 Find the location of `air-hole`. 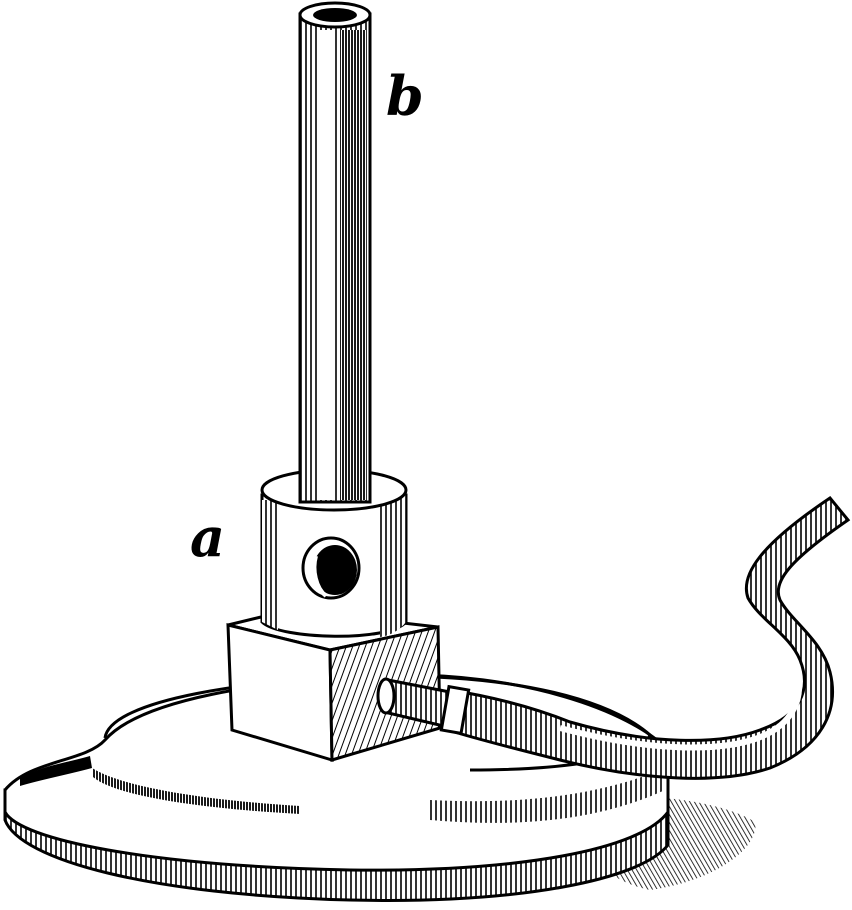

air-hole is located at coordinates (331, 568).